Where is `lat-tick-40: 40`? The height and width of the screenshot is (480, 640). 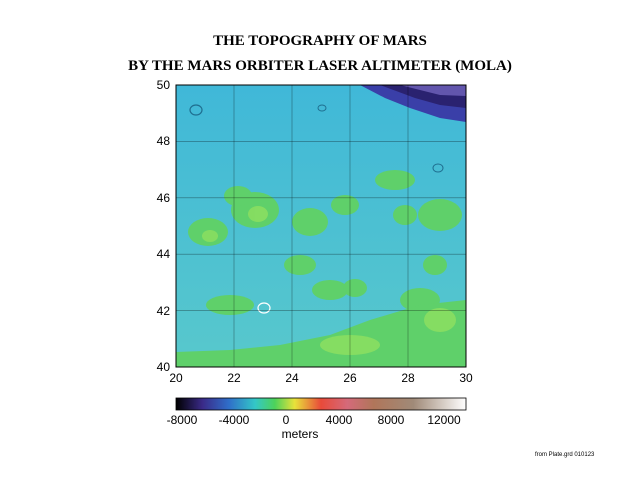
lat-tick-40: 40 is located at coordinates (163, 367).